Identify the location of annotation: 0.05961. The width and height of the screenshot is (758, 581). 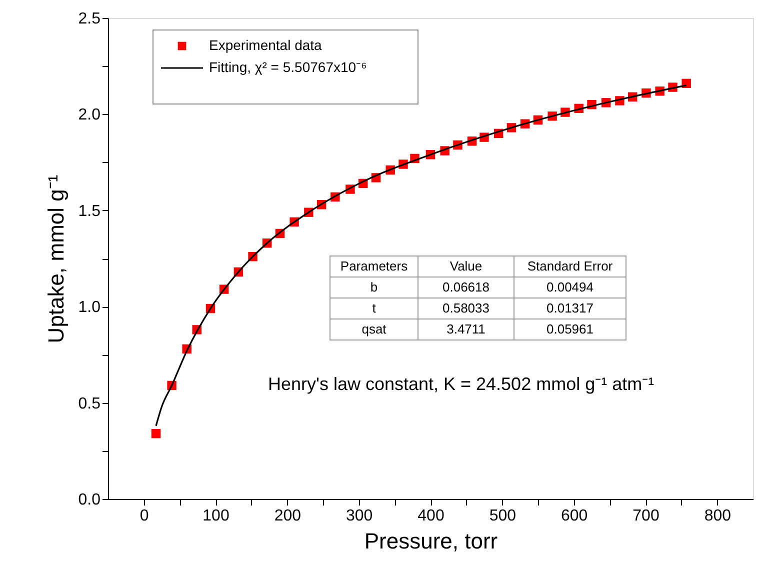
(570, 329).